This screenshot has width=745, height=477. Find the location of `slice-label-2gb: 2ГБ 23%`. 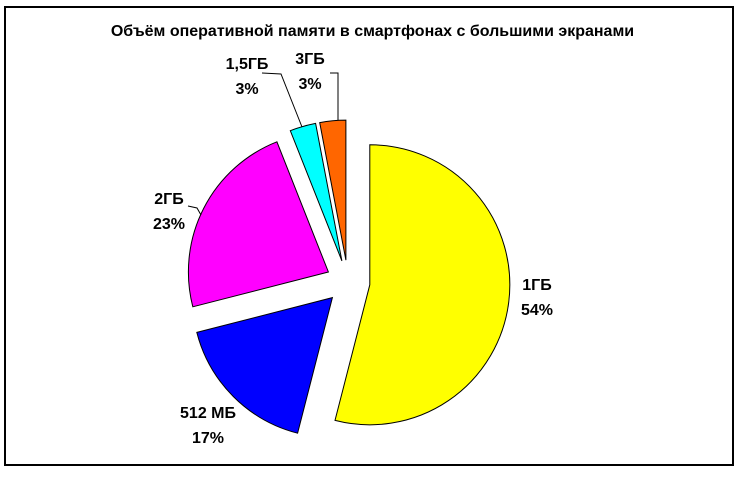

slice-label-2gb: 2ГБ 23% is located at coordinates (169, 212).